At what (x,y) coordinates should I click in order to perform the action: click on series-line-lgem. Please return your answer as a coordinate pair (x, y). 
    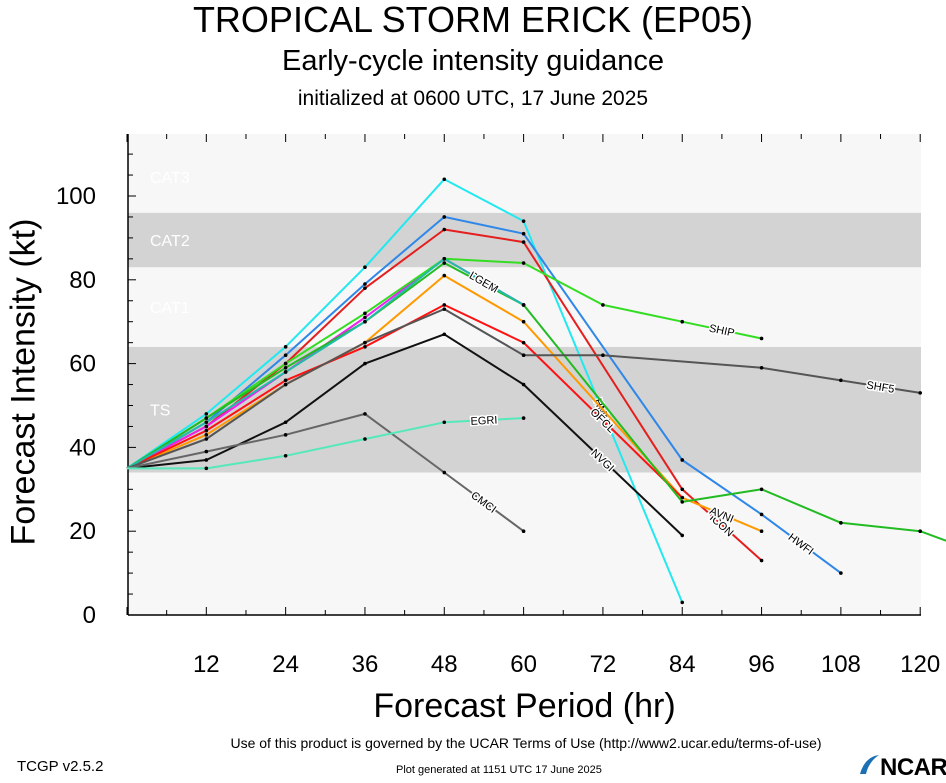
    Looking at the image, I should click on (325, 363).